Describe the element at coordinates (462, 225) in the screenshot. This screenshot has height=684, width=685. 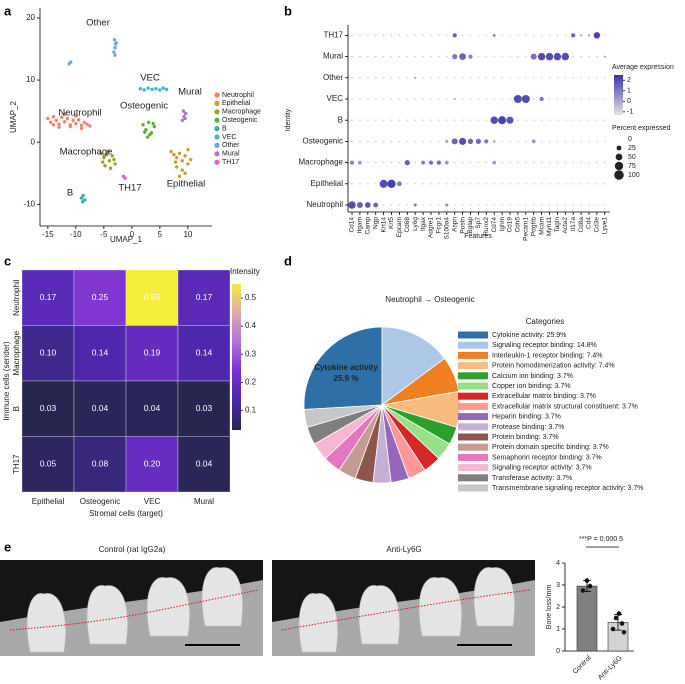
I see `feature-label: Postn` at that location.